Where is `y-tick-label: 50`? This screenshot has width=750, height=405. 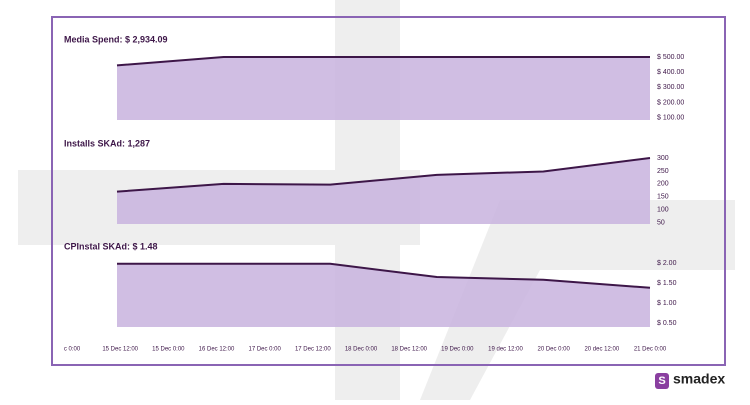 y-tick-label: 50 is located at coordinates (661, 223).